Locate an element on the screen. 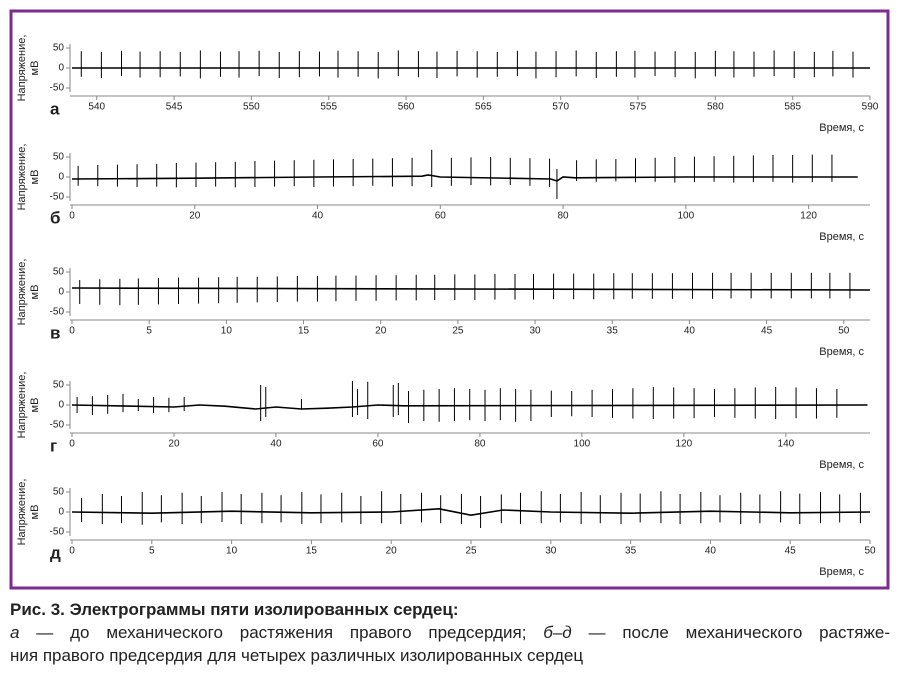  x-tick-label: 585 is located at coordinates (792, 107).